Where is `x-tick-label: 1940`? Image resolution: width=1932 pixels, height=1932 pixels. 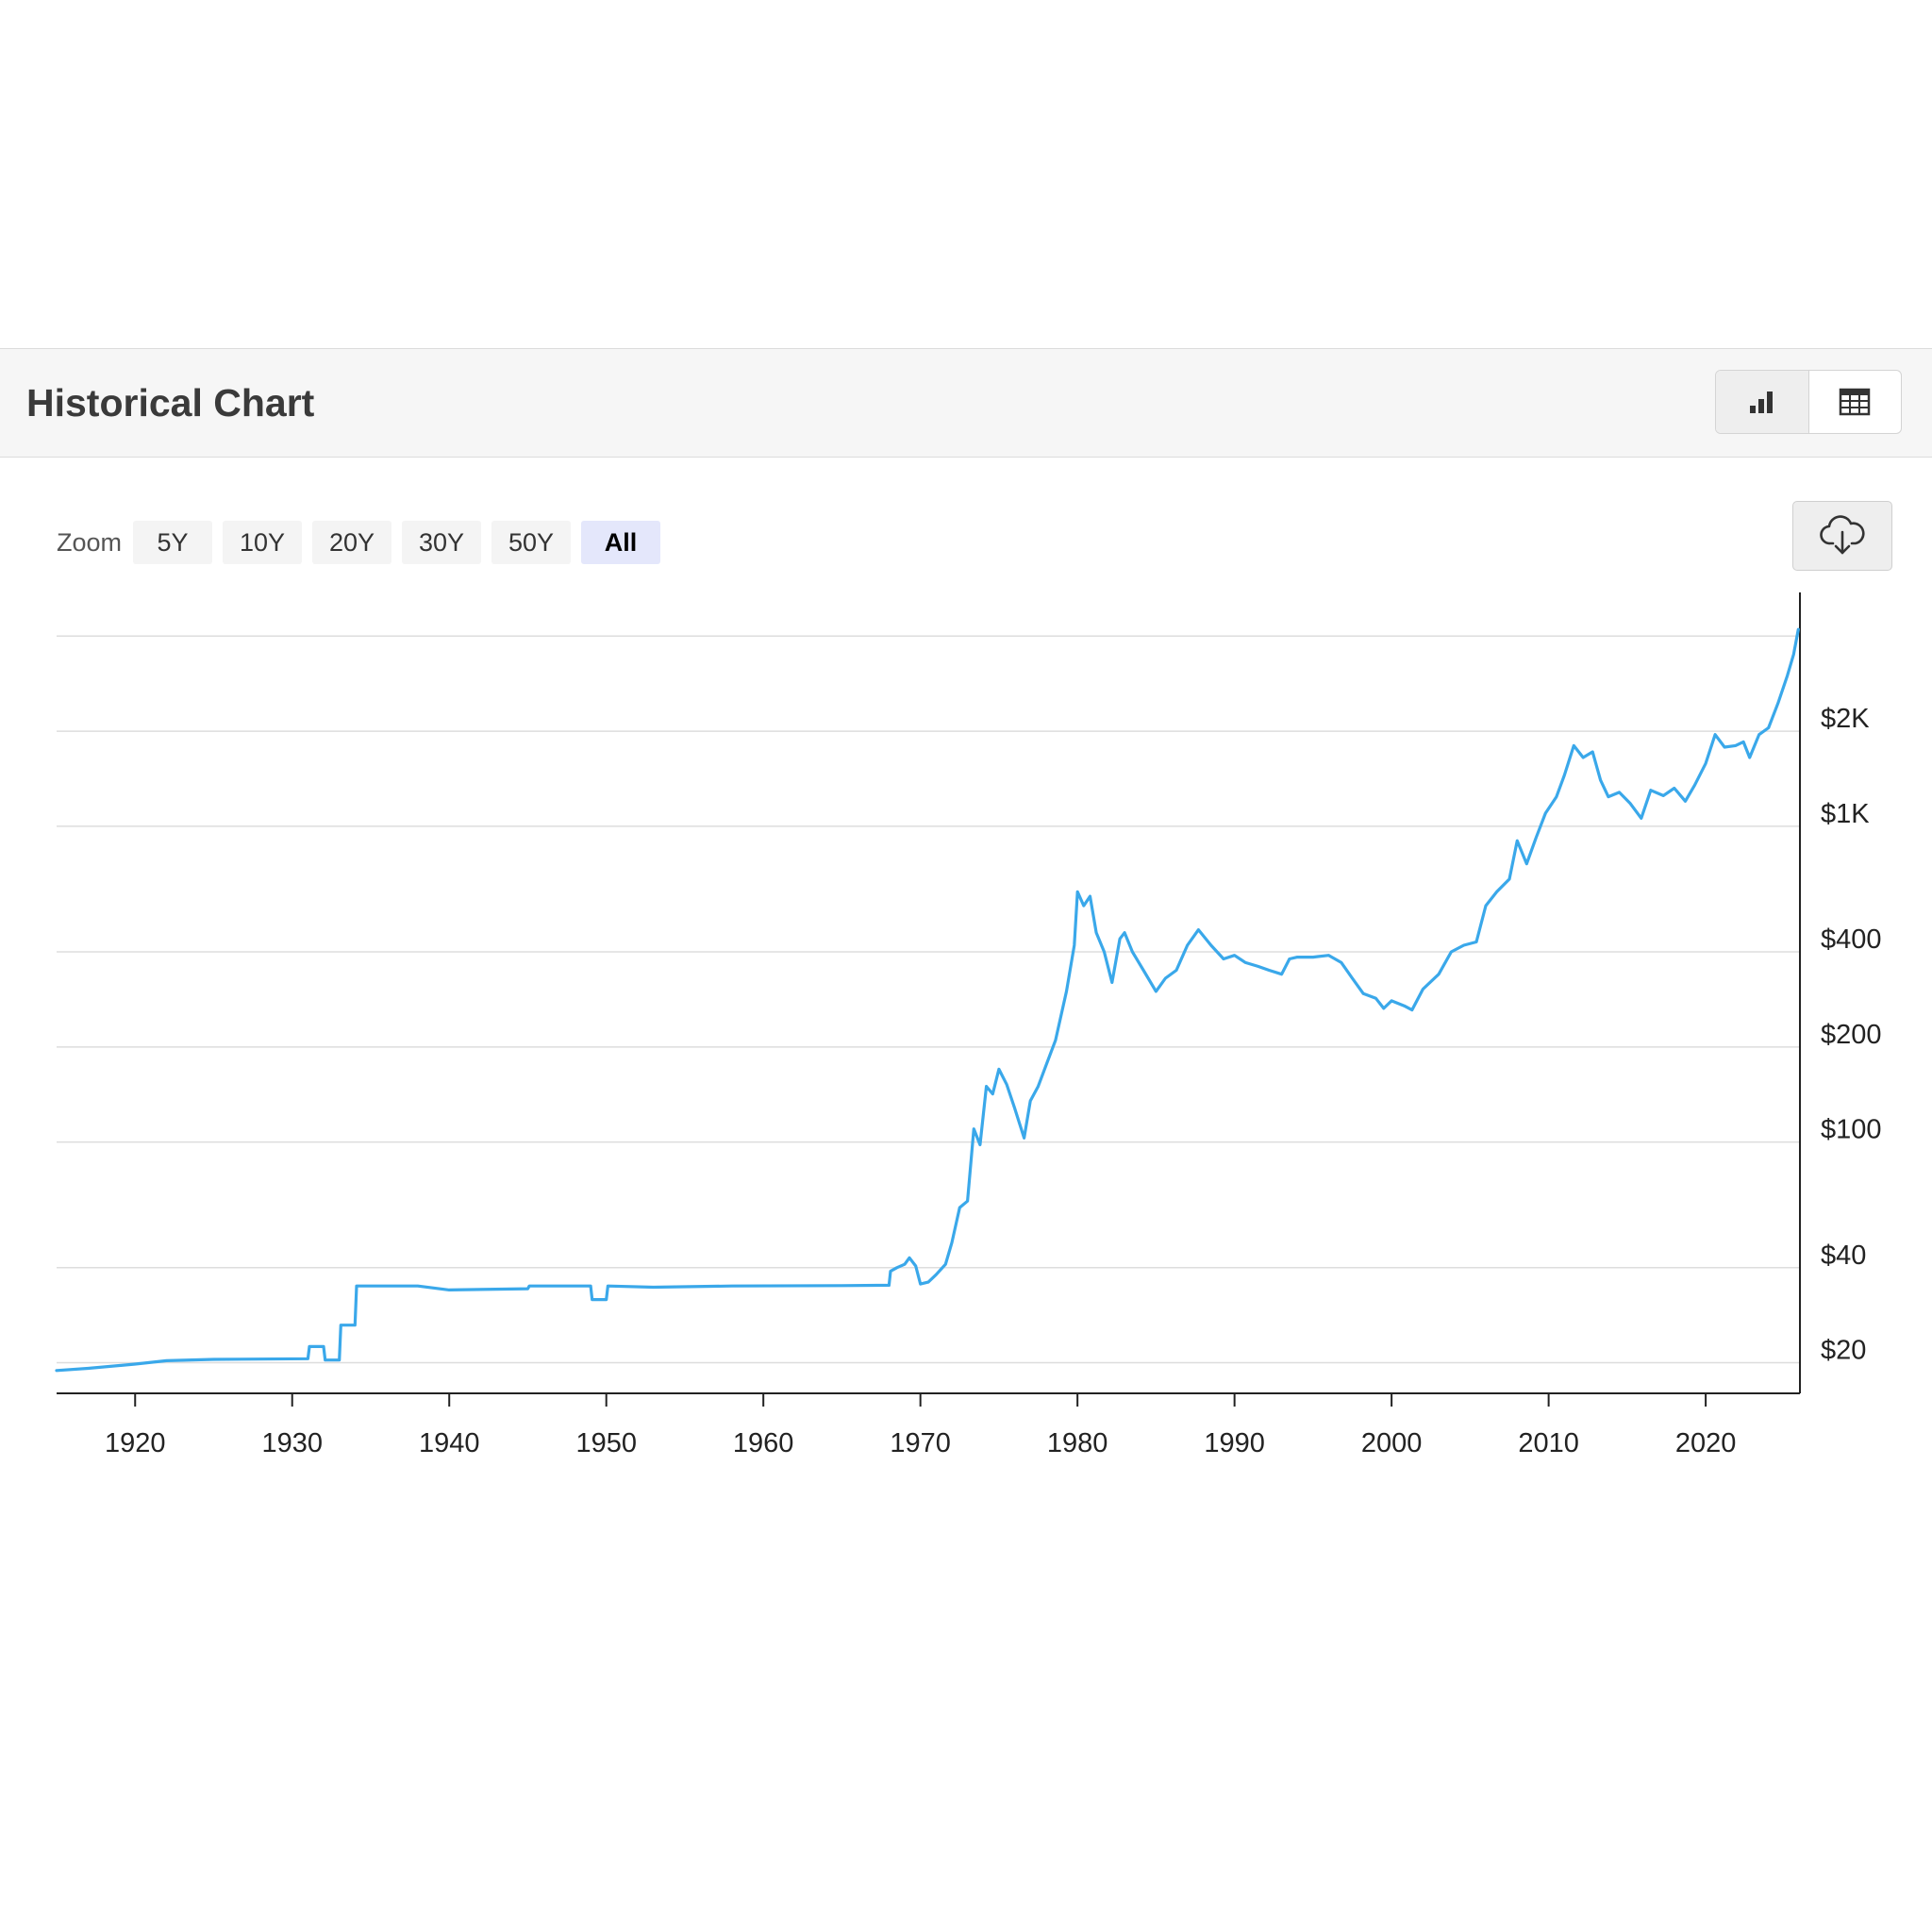 x-tick-label: 1940 is located at coordinates (450, 1443).